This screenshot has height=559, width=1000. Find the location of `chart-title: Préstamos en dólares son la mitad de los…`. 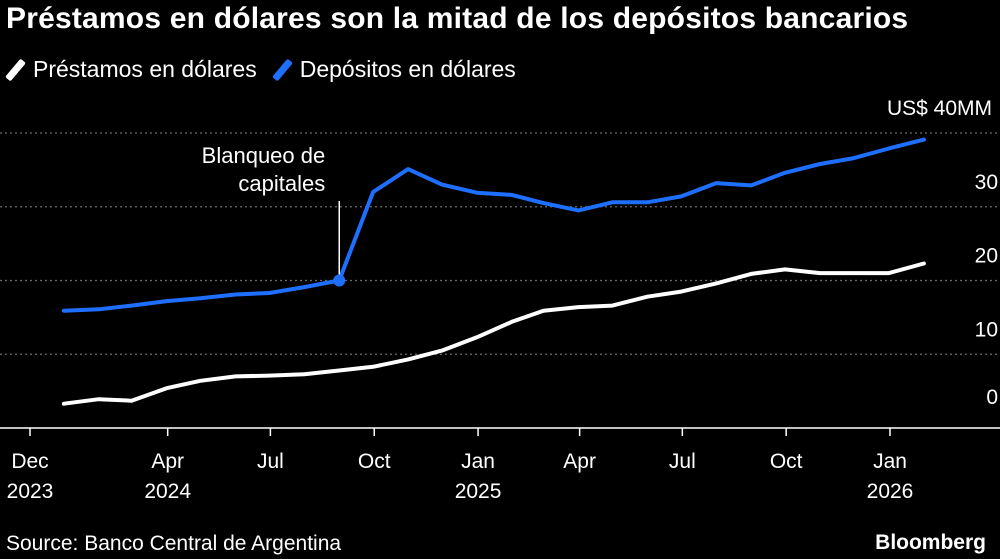

chart-title: Préstamos en dólares son la mitad de los… is located at coordinates (457, 18).